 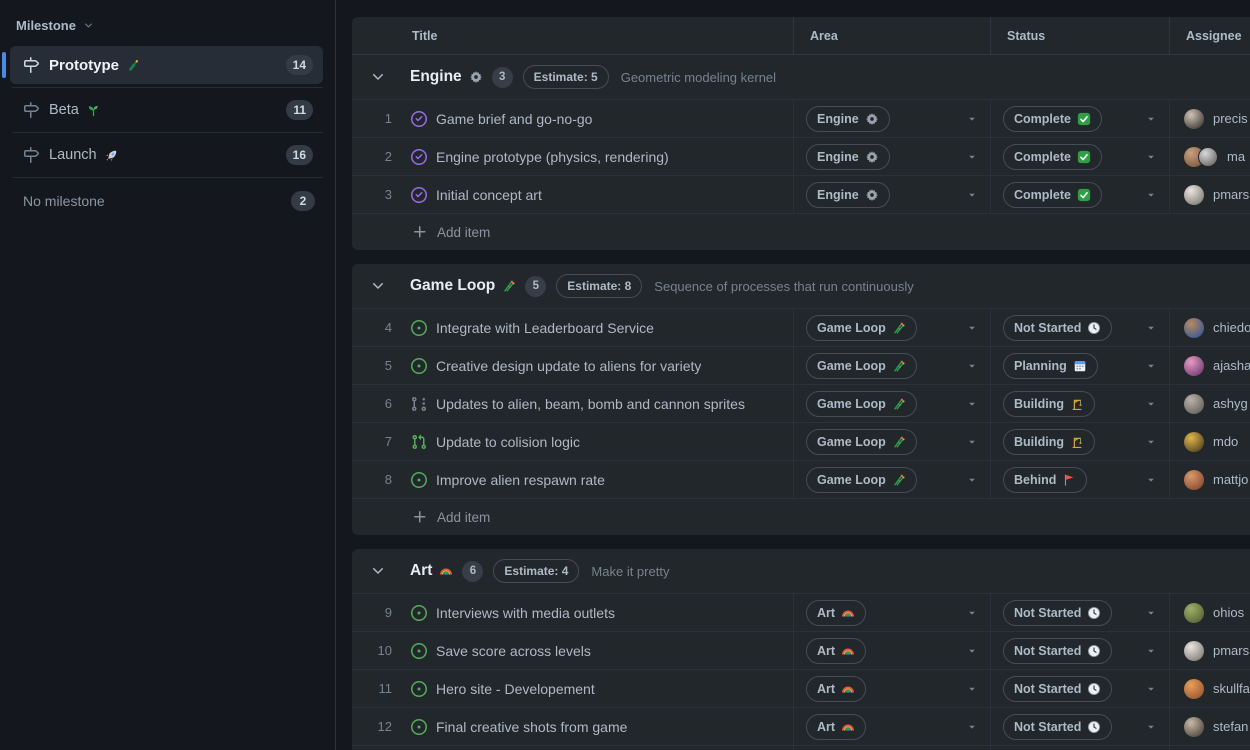 I want to click on item-title: Improve alien respawn rate, so click(x=520, y=479).